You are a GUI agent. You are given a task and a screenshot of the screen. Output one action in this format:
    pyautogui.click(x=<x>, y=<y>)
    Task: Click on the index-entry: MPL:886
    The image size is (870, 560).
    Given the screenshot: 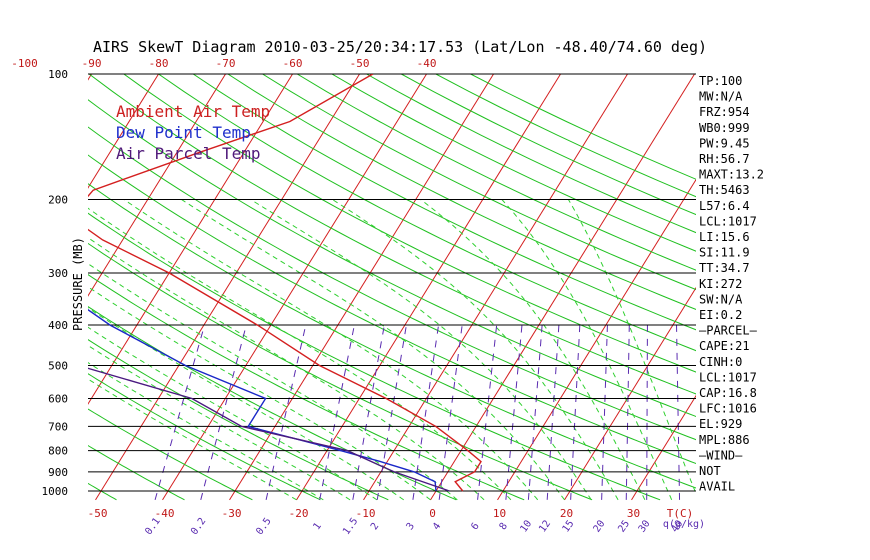 What is the action you would take?
    pyautogui.click(x=724, y=440)
    